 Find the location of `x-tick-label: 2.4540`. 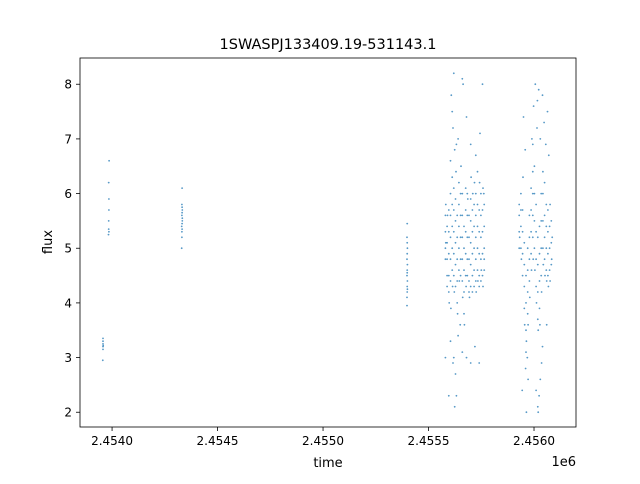

x-tick-label: 2.4540 is located at coordinates (112, 441).